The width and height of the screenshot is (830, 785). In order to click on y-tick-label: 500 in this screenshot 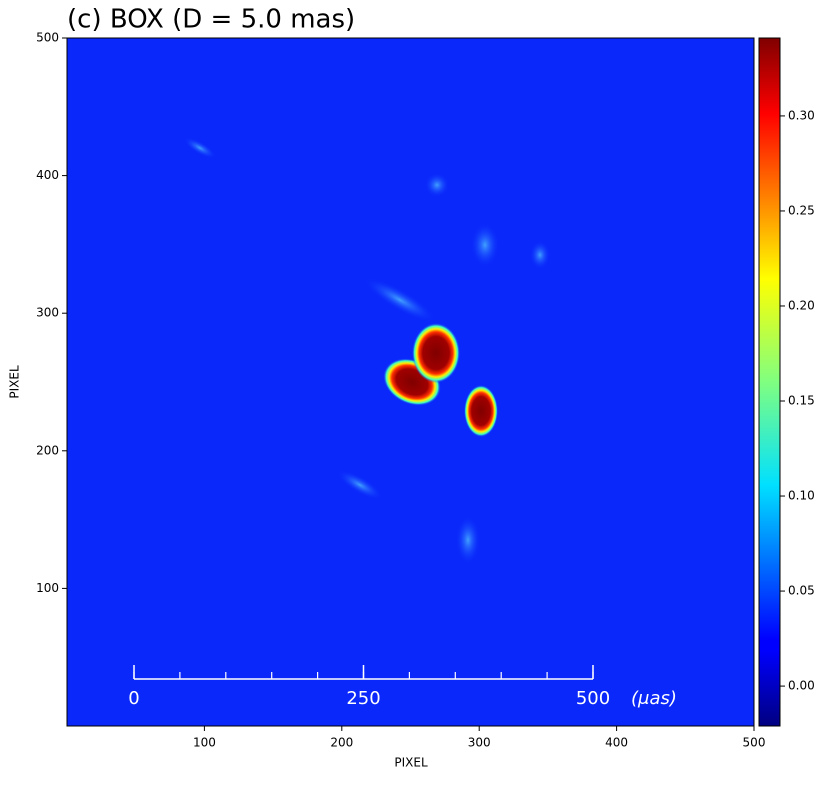, I will do `click(47, 38)`.